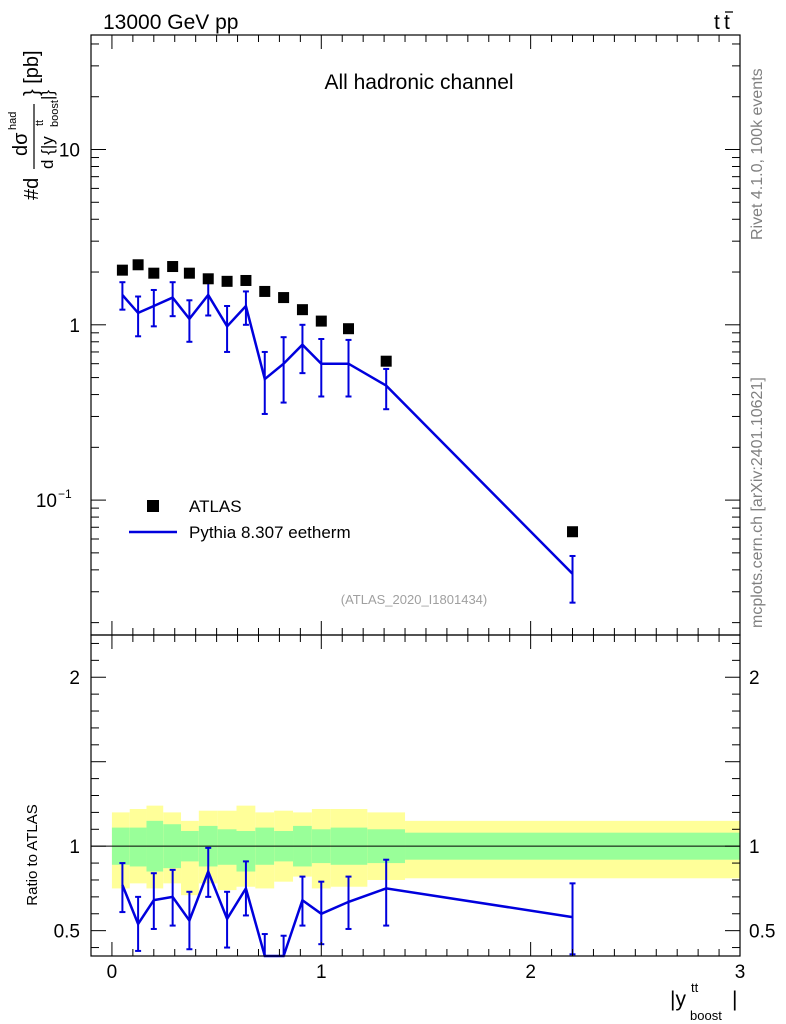  I want to click on x-label-base: |y, so click(678, 999).